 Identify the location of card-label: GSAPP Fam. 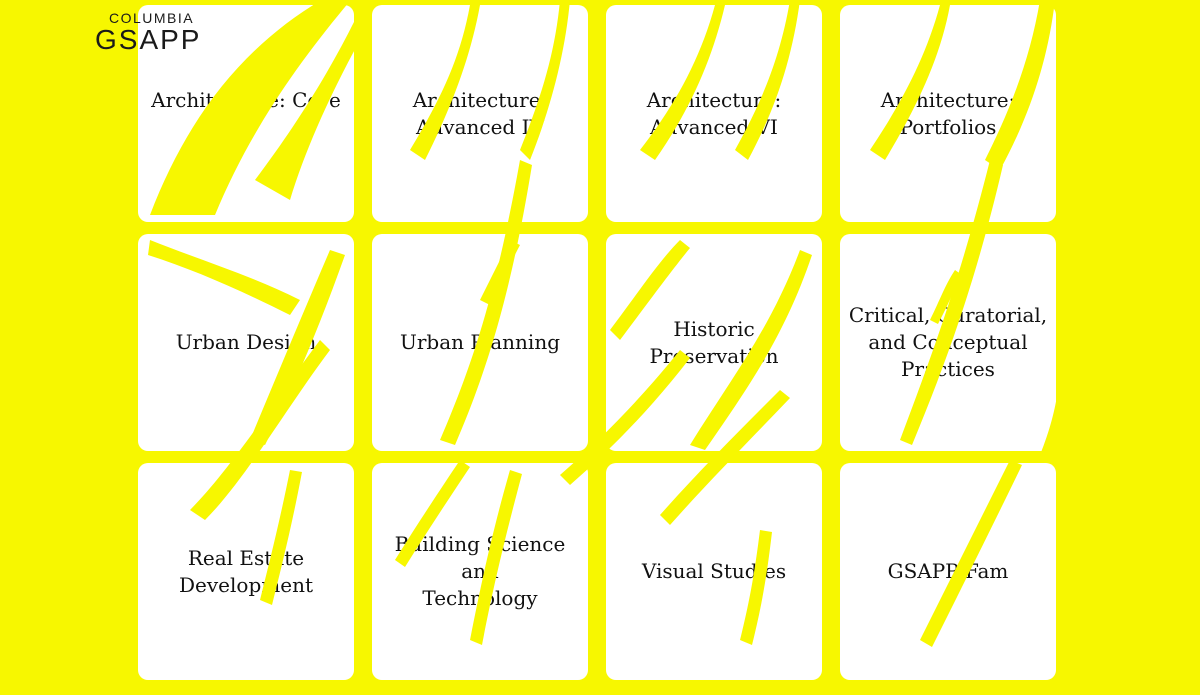
(948, 571).